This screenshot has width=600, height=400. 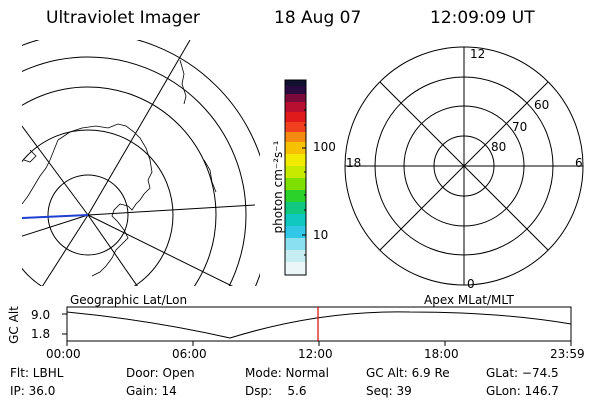 I want to click on apex-panel-label: Apex MLat/MLT, so click(x=469, y=300).